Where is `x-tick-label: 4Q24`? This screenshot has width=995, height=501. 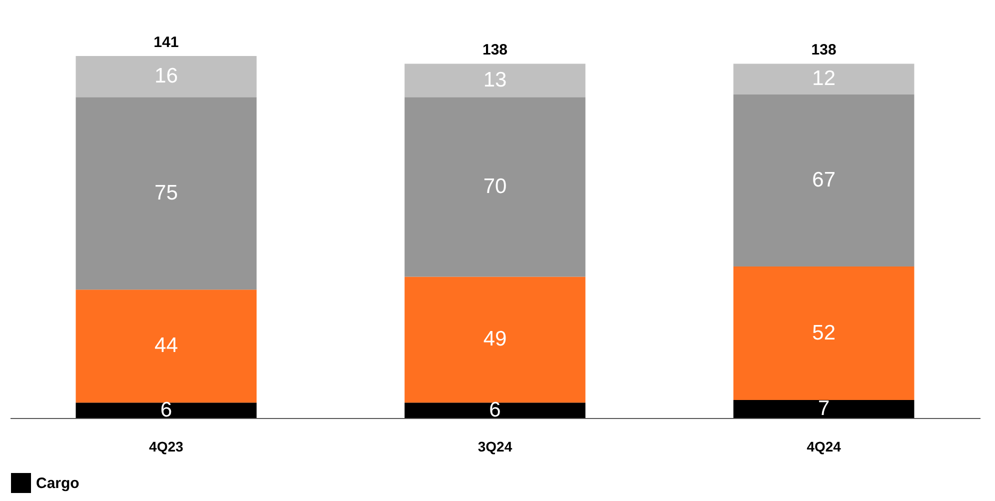
x-tick-label: 4Q24 is located at coordinates (824, 446).